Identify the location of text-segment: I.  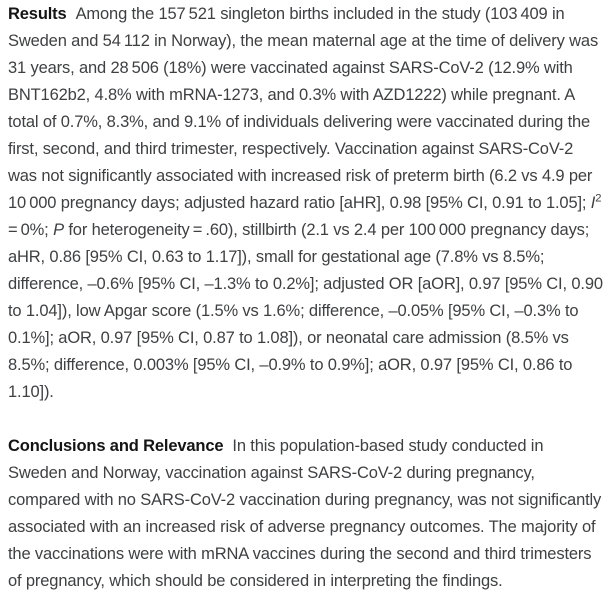
(593, 203).